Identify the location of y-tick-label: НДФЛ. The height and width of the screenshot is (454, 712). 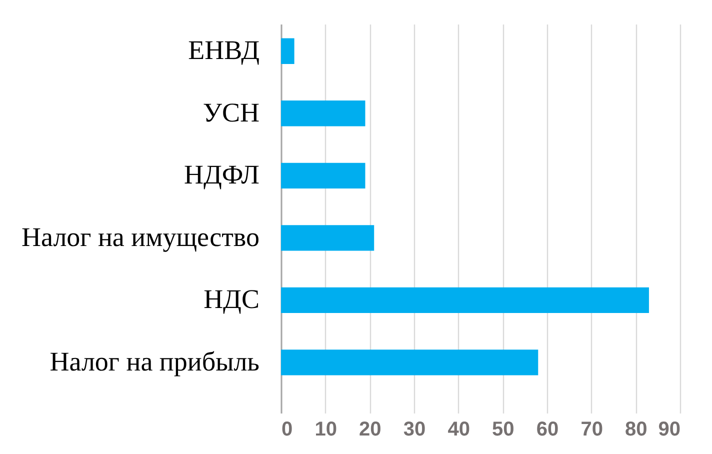
(222, 175).